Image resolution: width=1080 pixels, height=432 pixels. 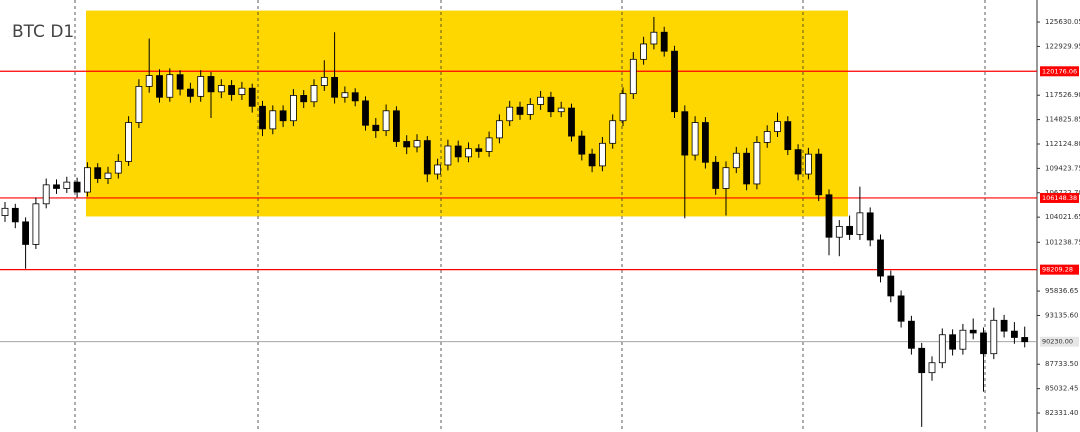 What do you see at coordinates (1061, 364) in the screenshot?
I see `y-tick-label: 87733.50` at bounding box center [1061, 364].